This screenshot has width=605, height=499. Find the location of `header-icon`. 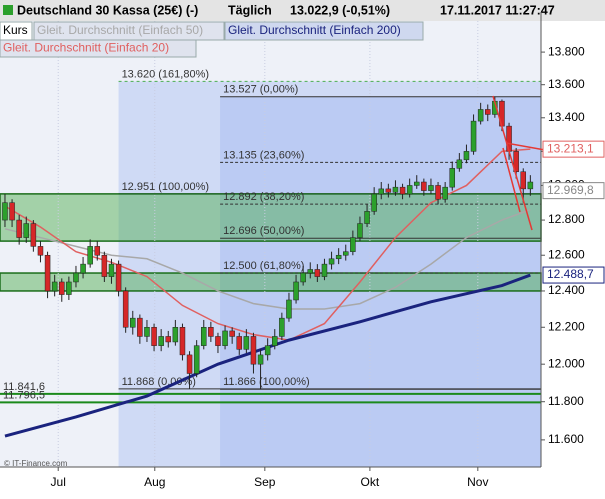

header-icon is located at coordinates (8, 10).